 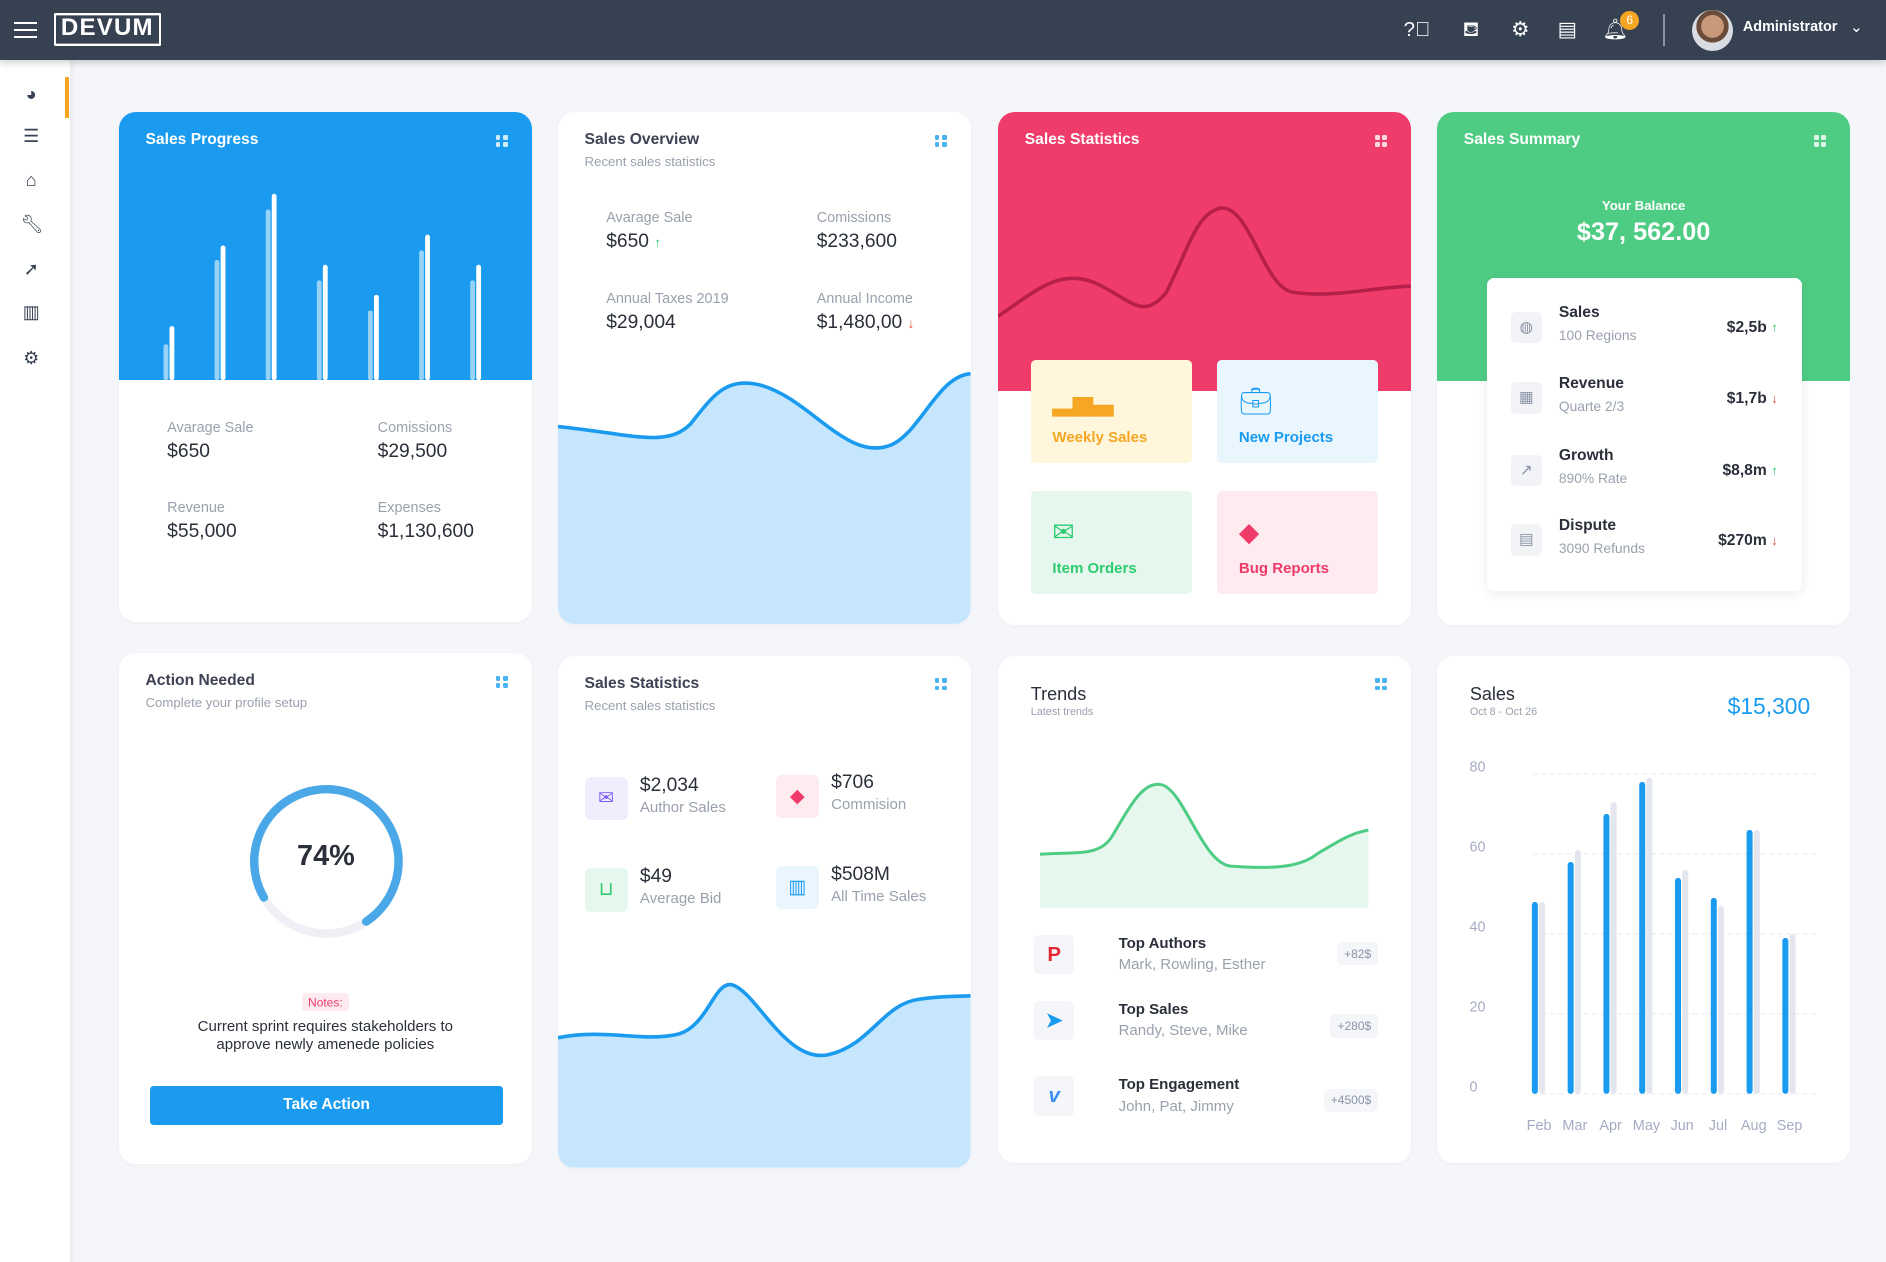 I want to click on x-tick-label: Sep, so click(x=1790, y=1125).